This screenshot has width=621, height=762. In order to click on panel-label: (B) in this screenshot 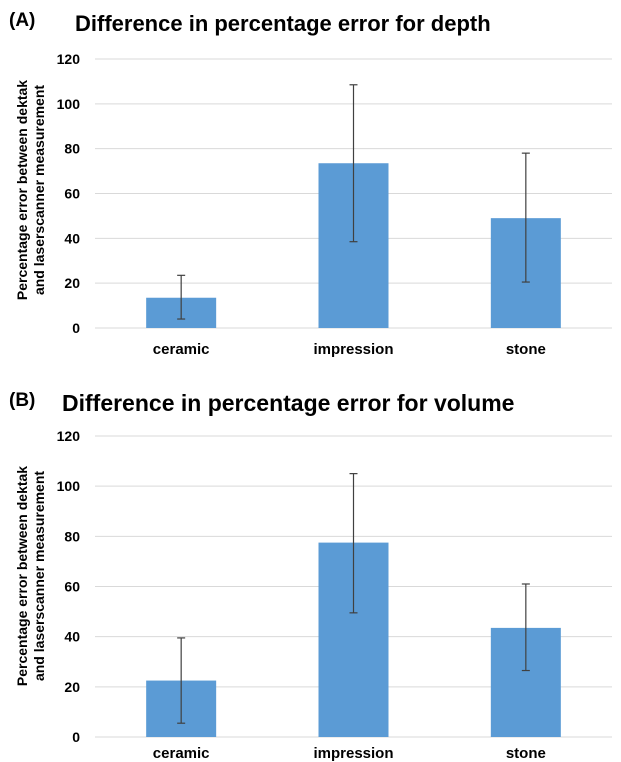, I will do `click(22, 400)`.